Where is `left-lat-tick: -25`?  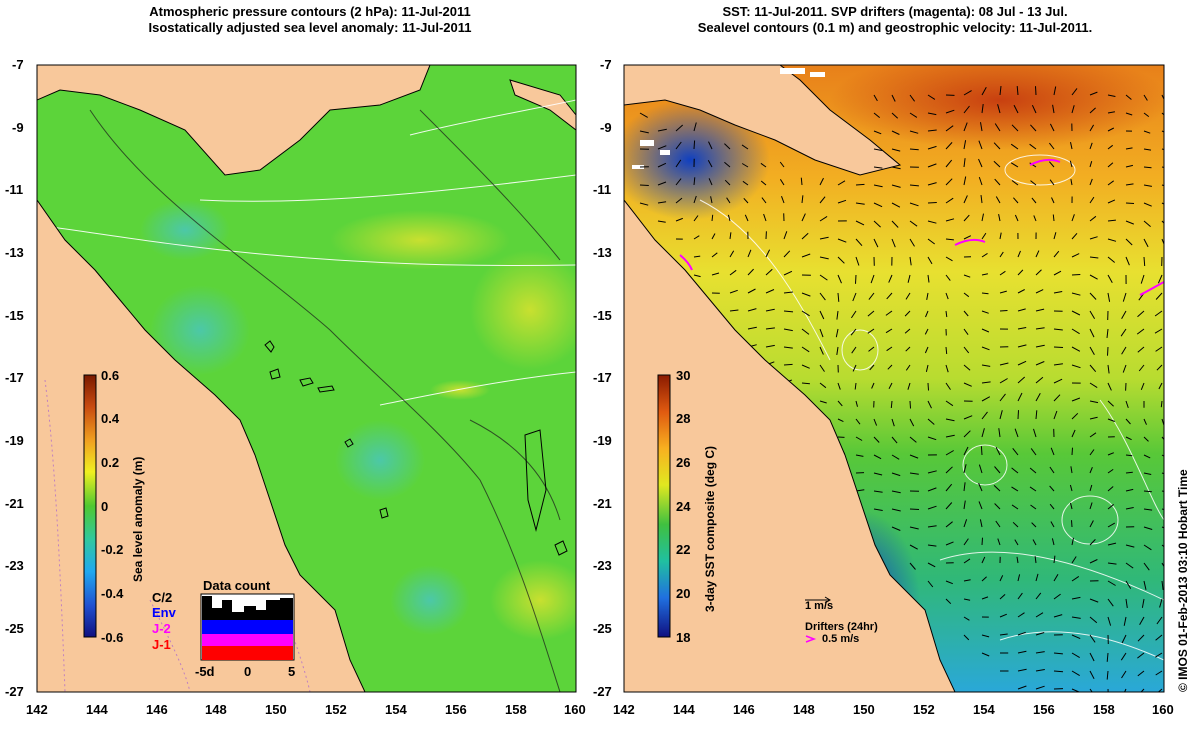 left-lat-tick: -25 is located at coordinates (14, 628).